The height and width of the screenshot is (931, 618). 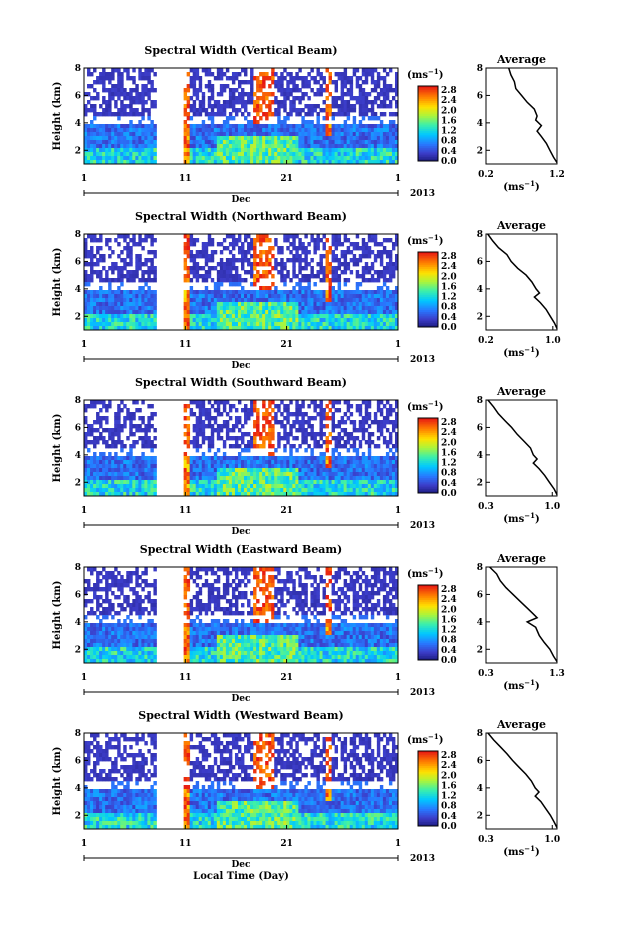 What do you see at coordinates (433, 237) in the screenshot?
I see `colorbar-unit-exp: −1` at bounding box center [433, 237].